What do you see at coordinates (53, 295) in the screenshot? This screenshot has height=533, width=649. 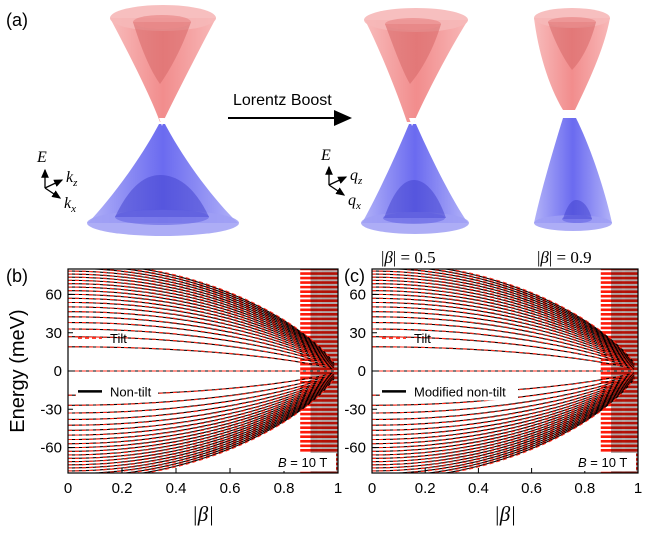 I see `y-tick-label: 60` at bounding box center [53, 295].